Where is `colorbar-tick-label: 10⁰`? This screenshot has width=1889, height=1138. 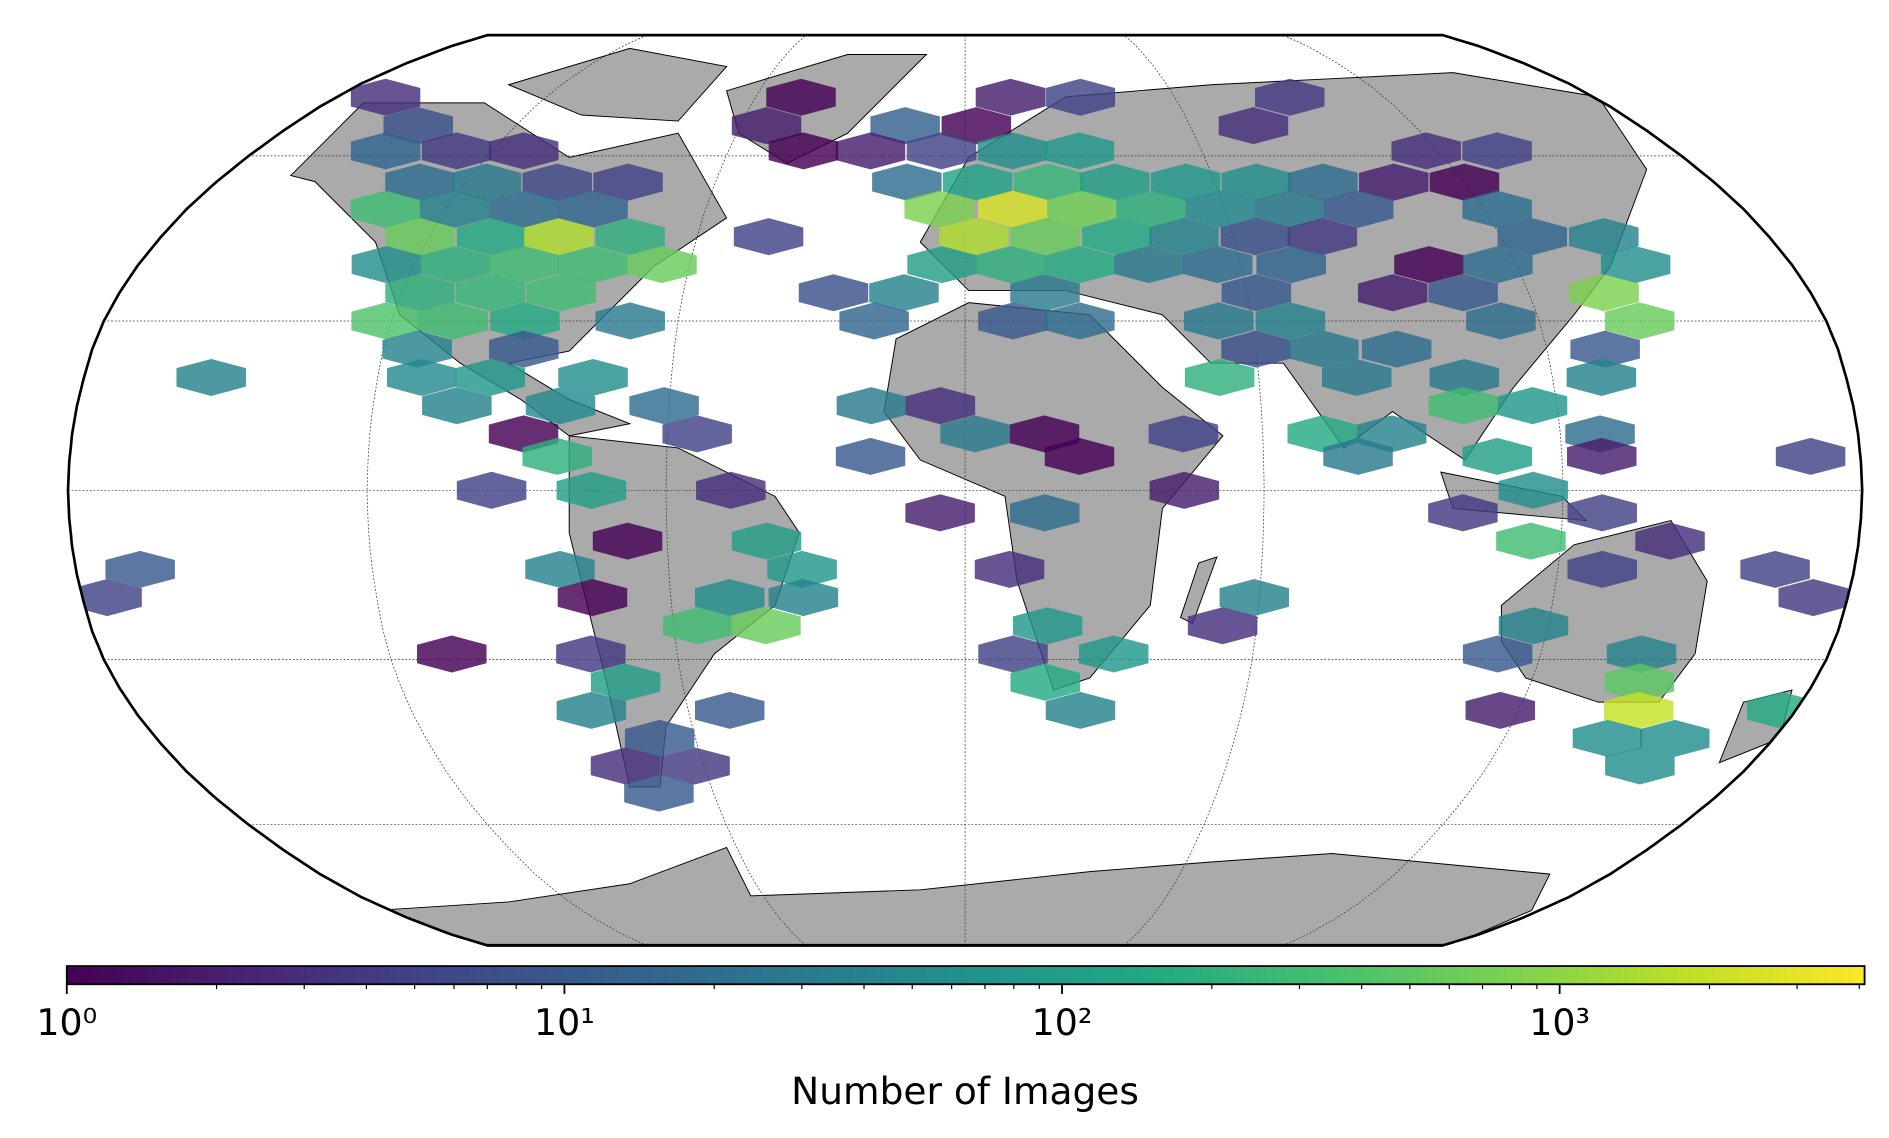
colorbar-tick-label: 10⁰ is located at coordinates (66, 1022).